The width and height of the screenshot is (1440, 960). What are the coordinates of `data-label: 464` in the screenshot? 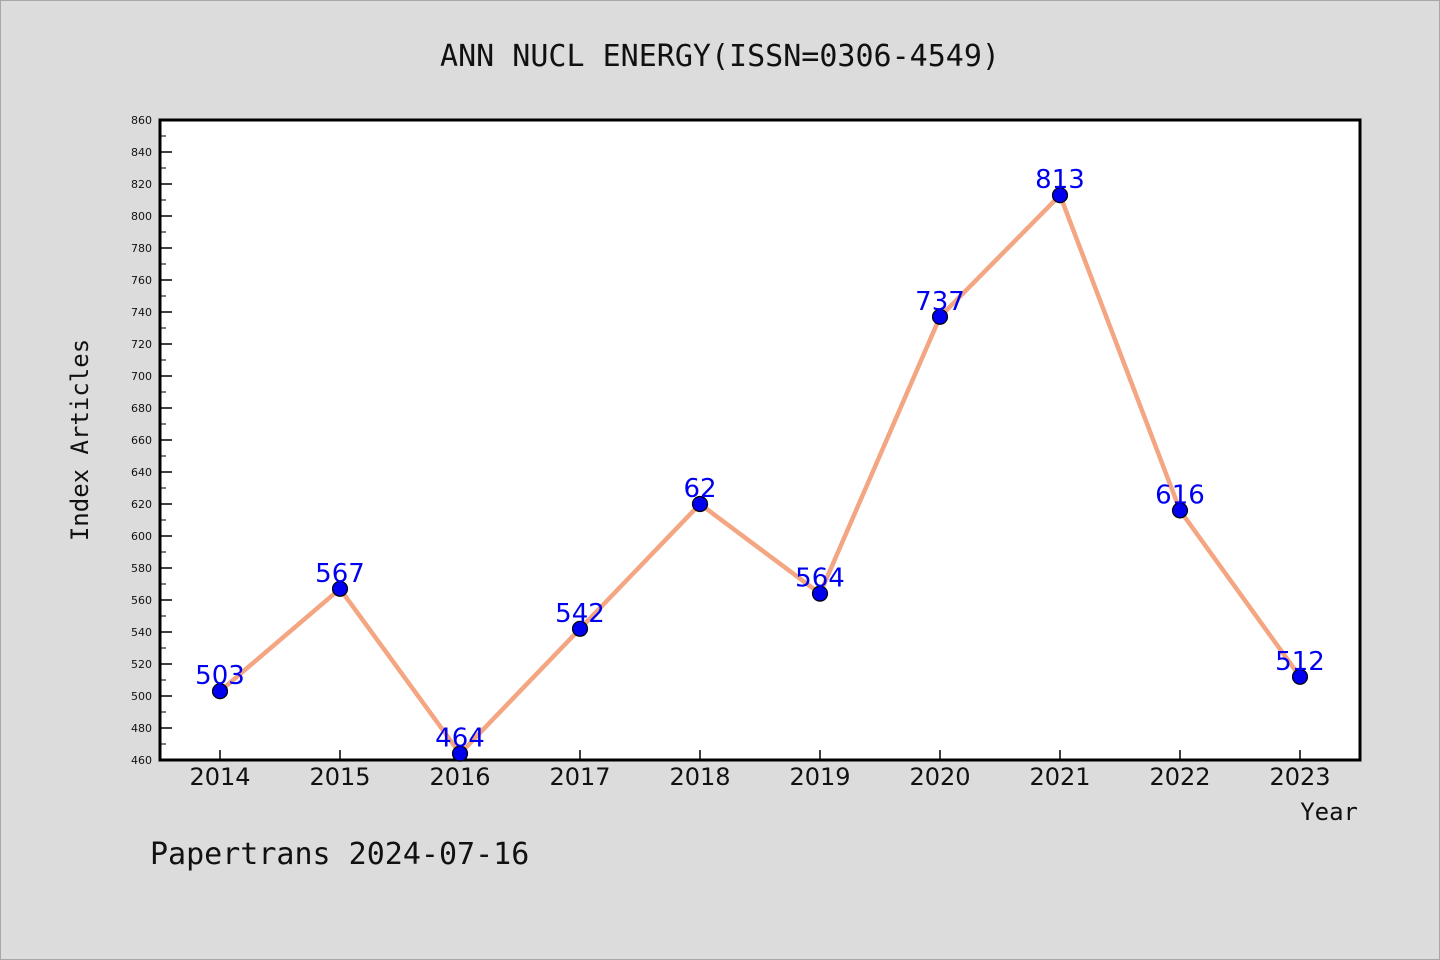 It's located at (460, 739).